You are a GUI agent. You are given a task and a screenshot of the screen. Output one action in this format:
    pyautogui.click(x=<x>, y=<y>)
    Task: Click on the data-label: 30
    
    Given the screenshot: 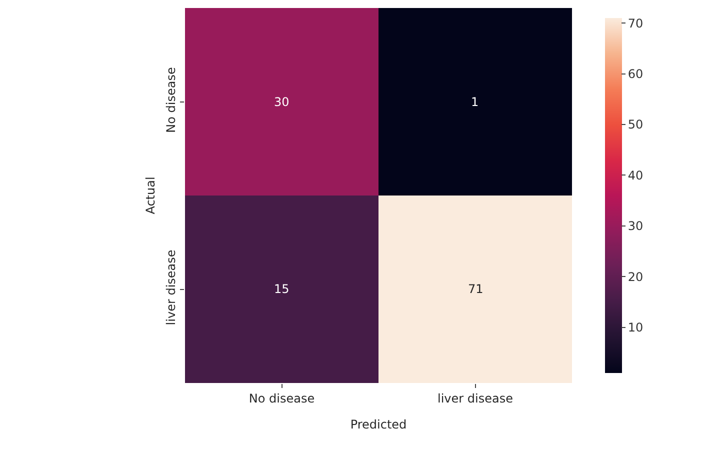 What is the action you would take?
    pyautogui.click(x=282, y=102)
    